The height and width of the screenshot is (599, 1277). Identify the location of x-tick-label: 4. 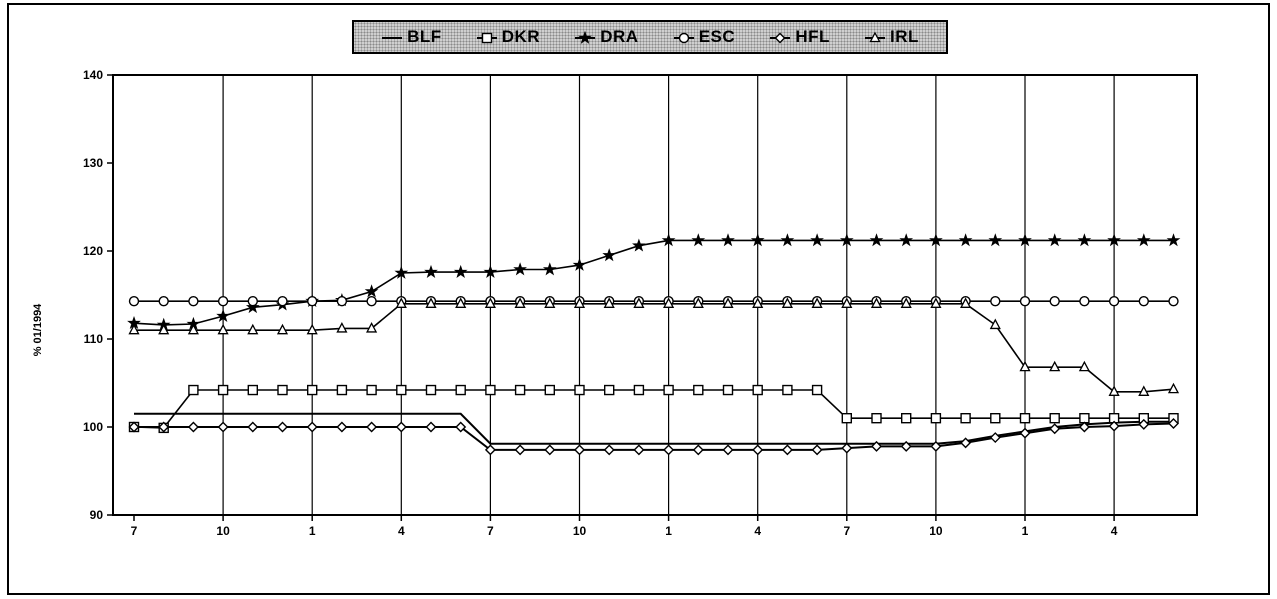
(757, 531).